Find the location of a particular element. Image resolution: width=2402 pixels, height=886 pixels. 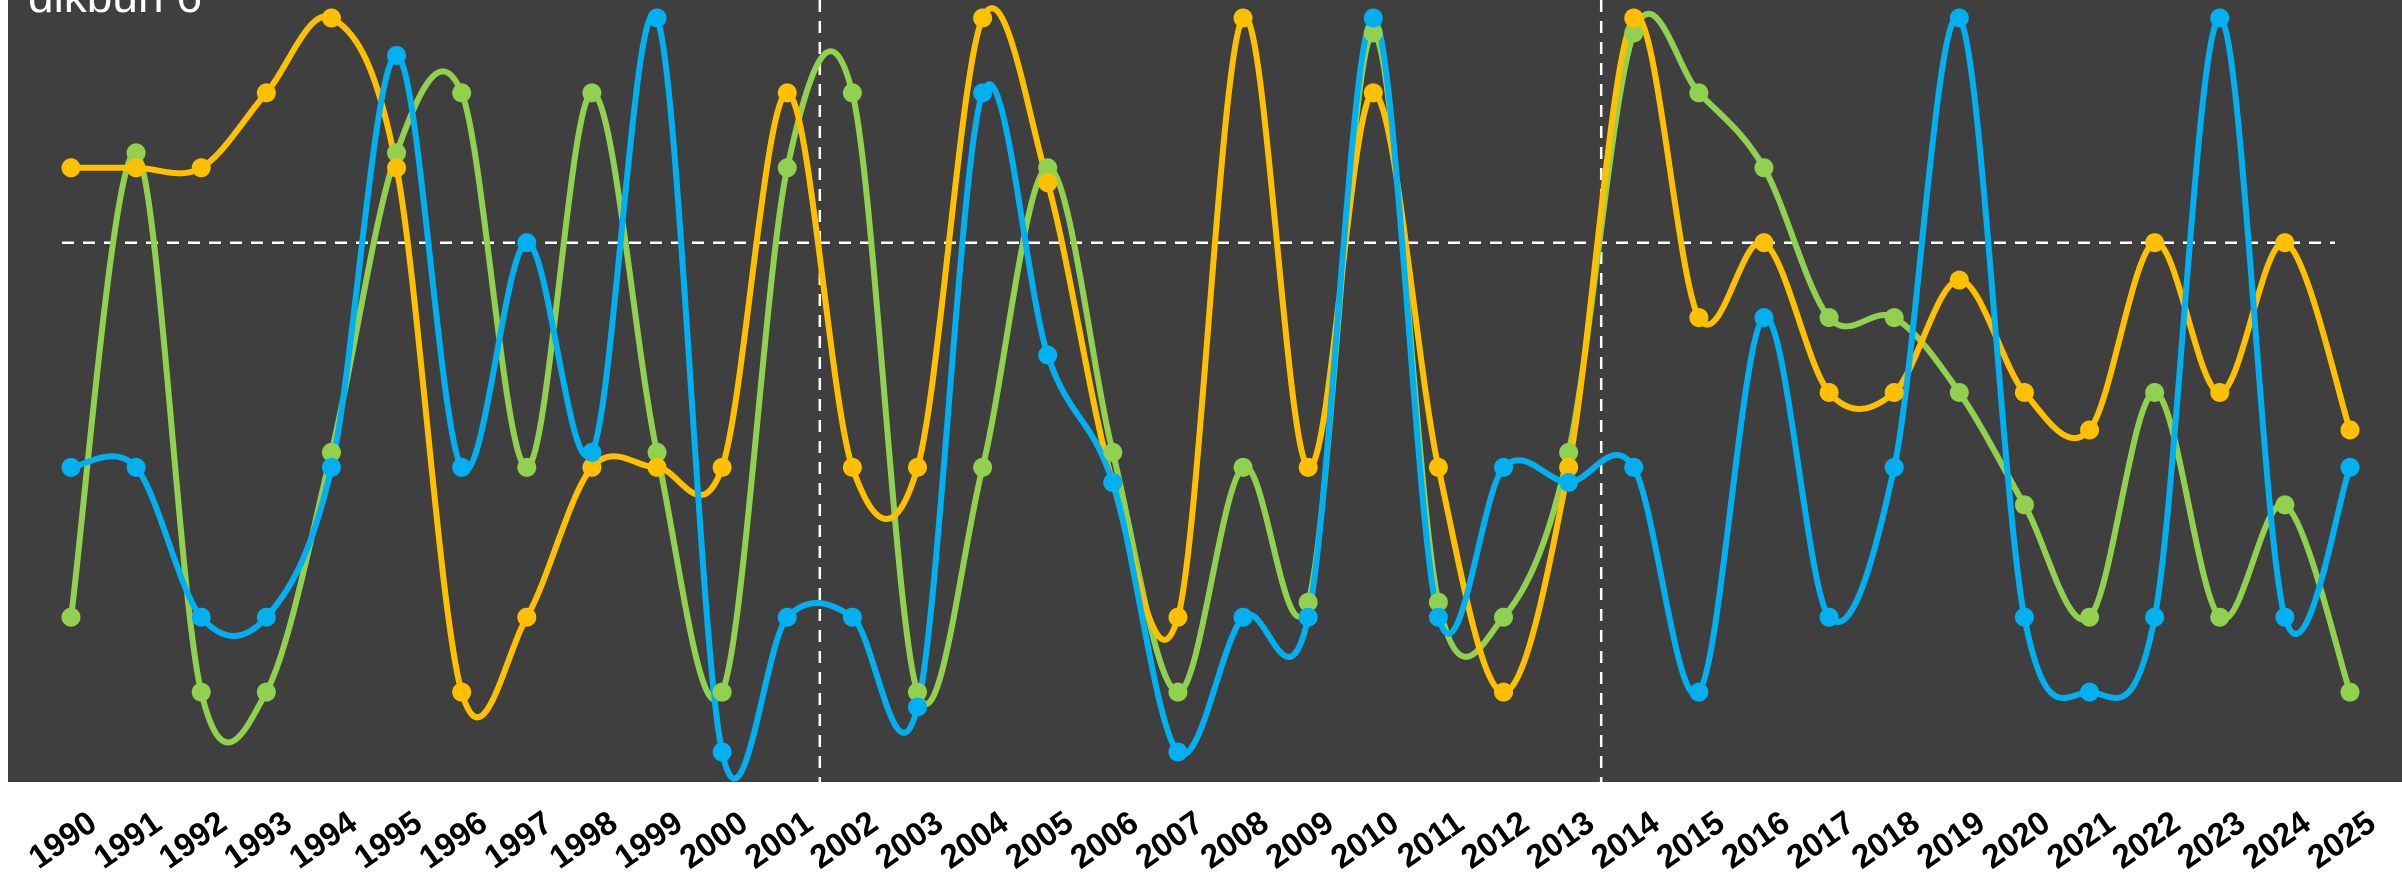

series-blue-point-2022 is located at coordinates (2155, 617).